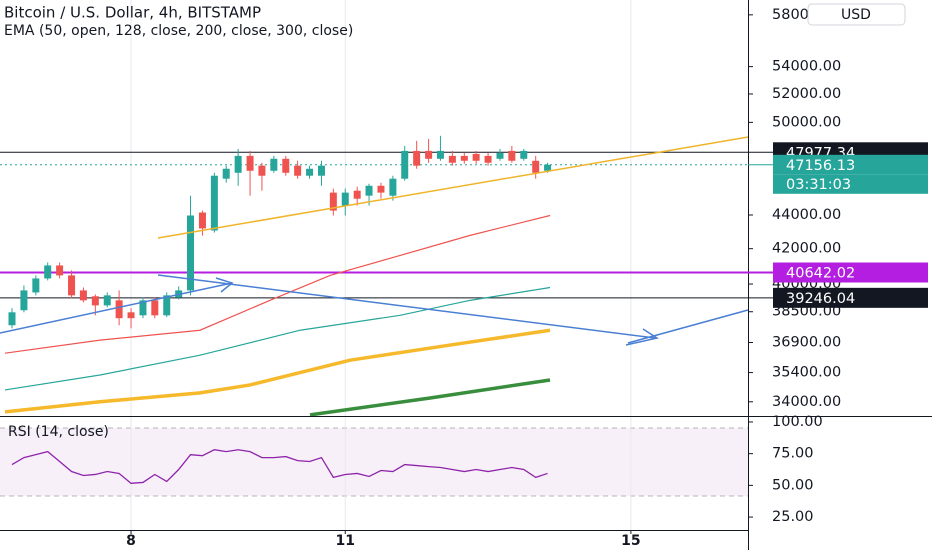 The image size is (932, 550). I want to click on y-tick-label: 50000.00, so click(806, 122).